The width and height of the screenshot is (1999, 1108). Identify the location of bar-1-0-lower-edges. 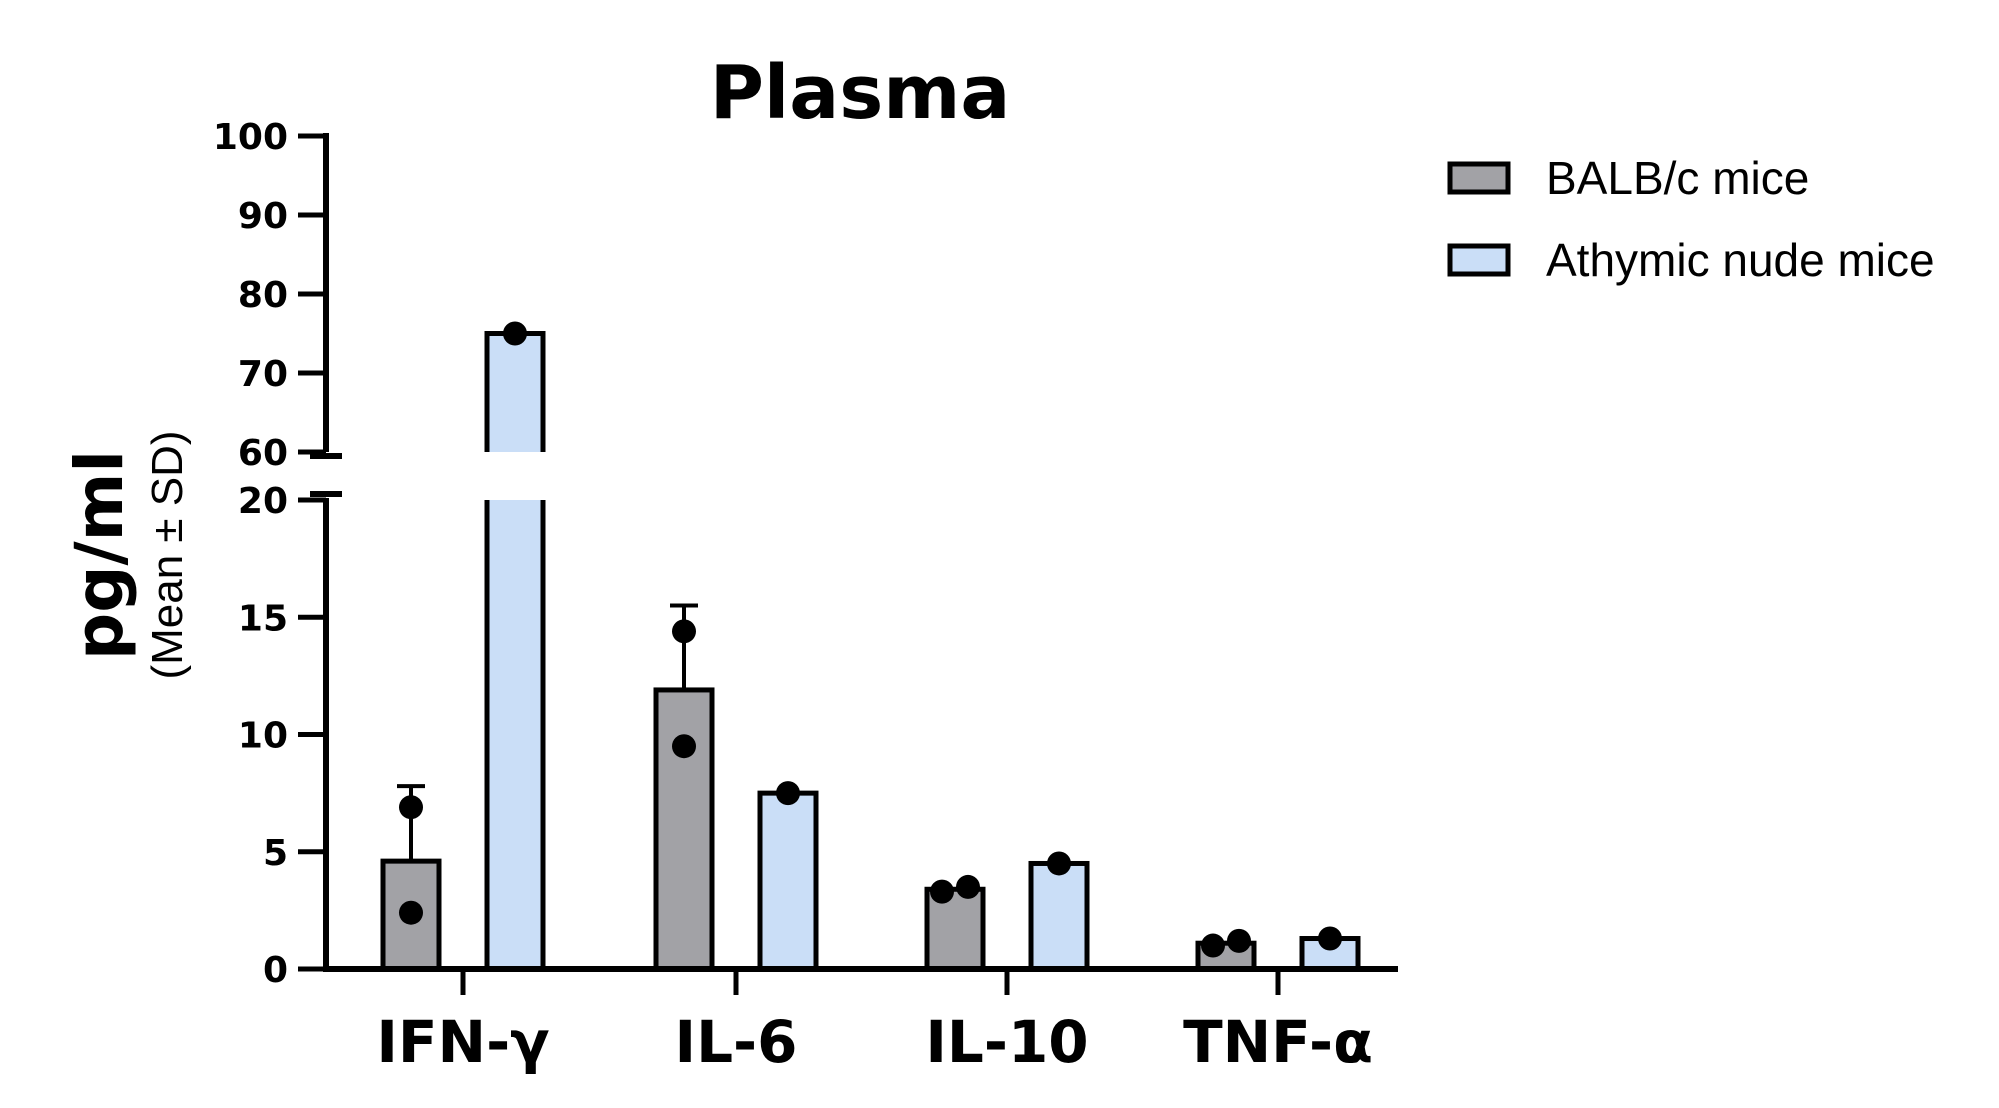
(515, 734).